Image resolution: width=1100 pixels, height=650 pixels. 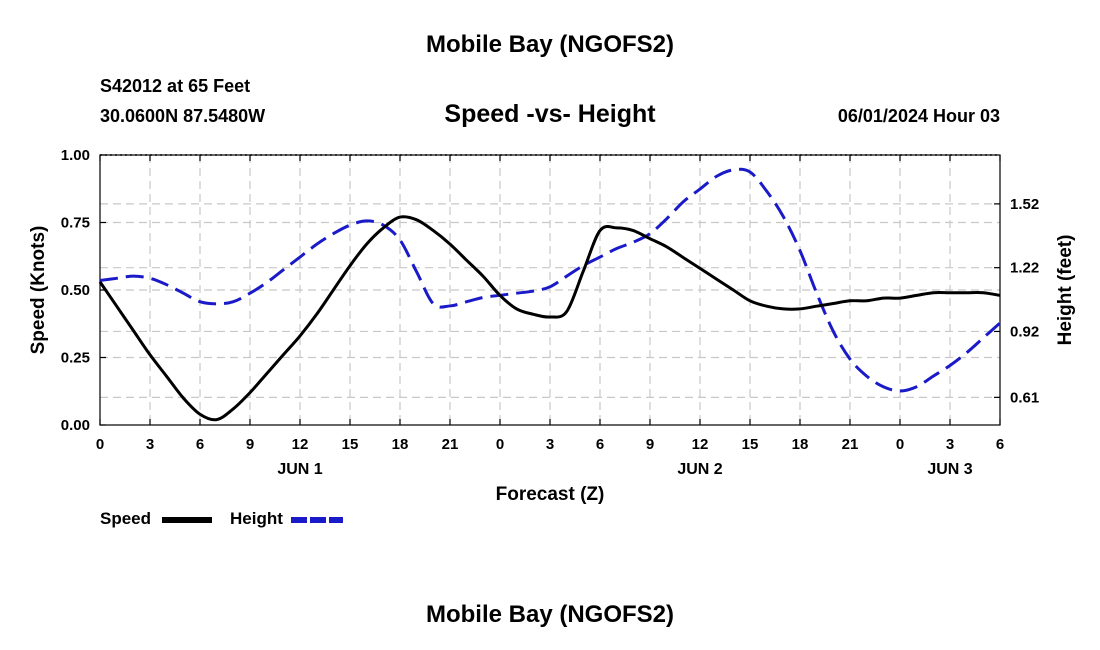 I want to click on y-tick-label: 0.50, so click(x=75, y=290).